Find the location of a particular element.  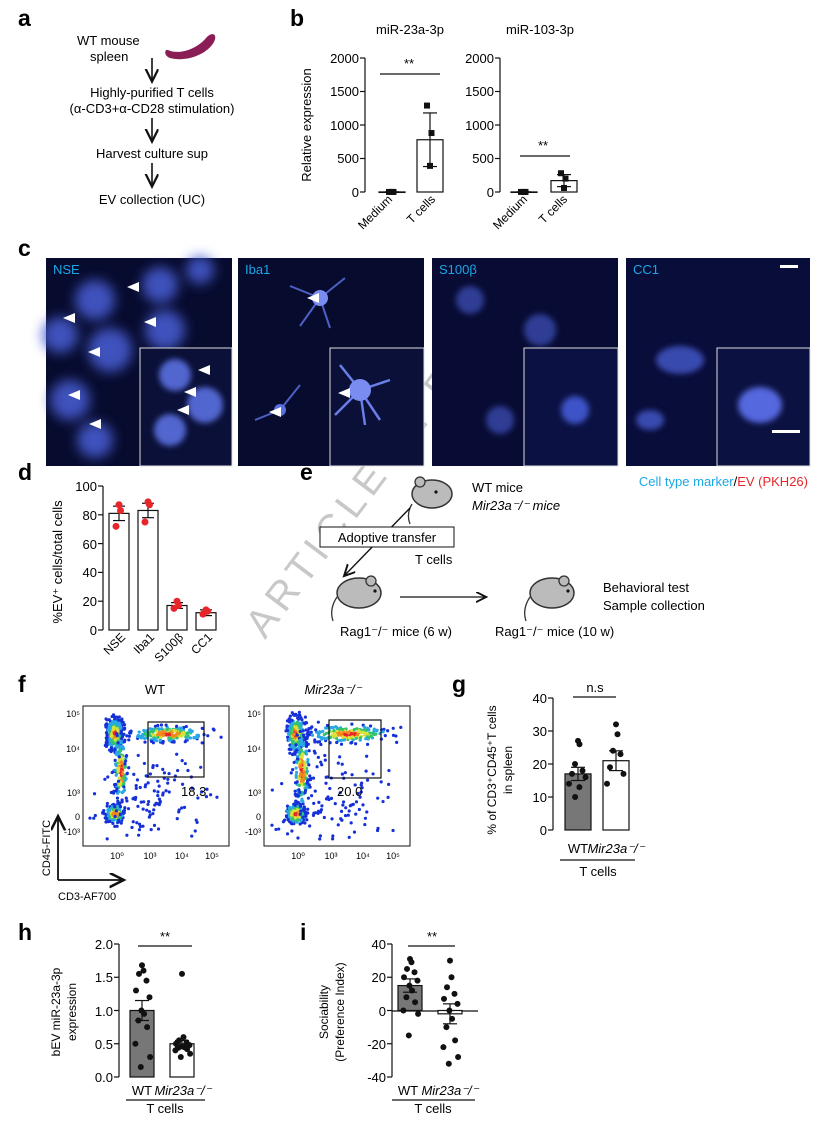

h-cat-wt: WT is located at coordinates (142, 1090).